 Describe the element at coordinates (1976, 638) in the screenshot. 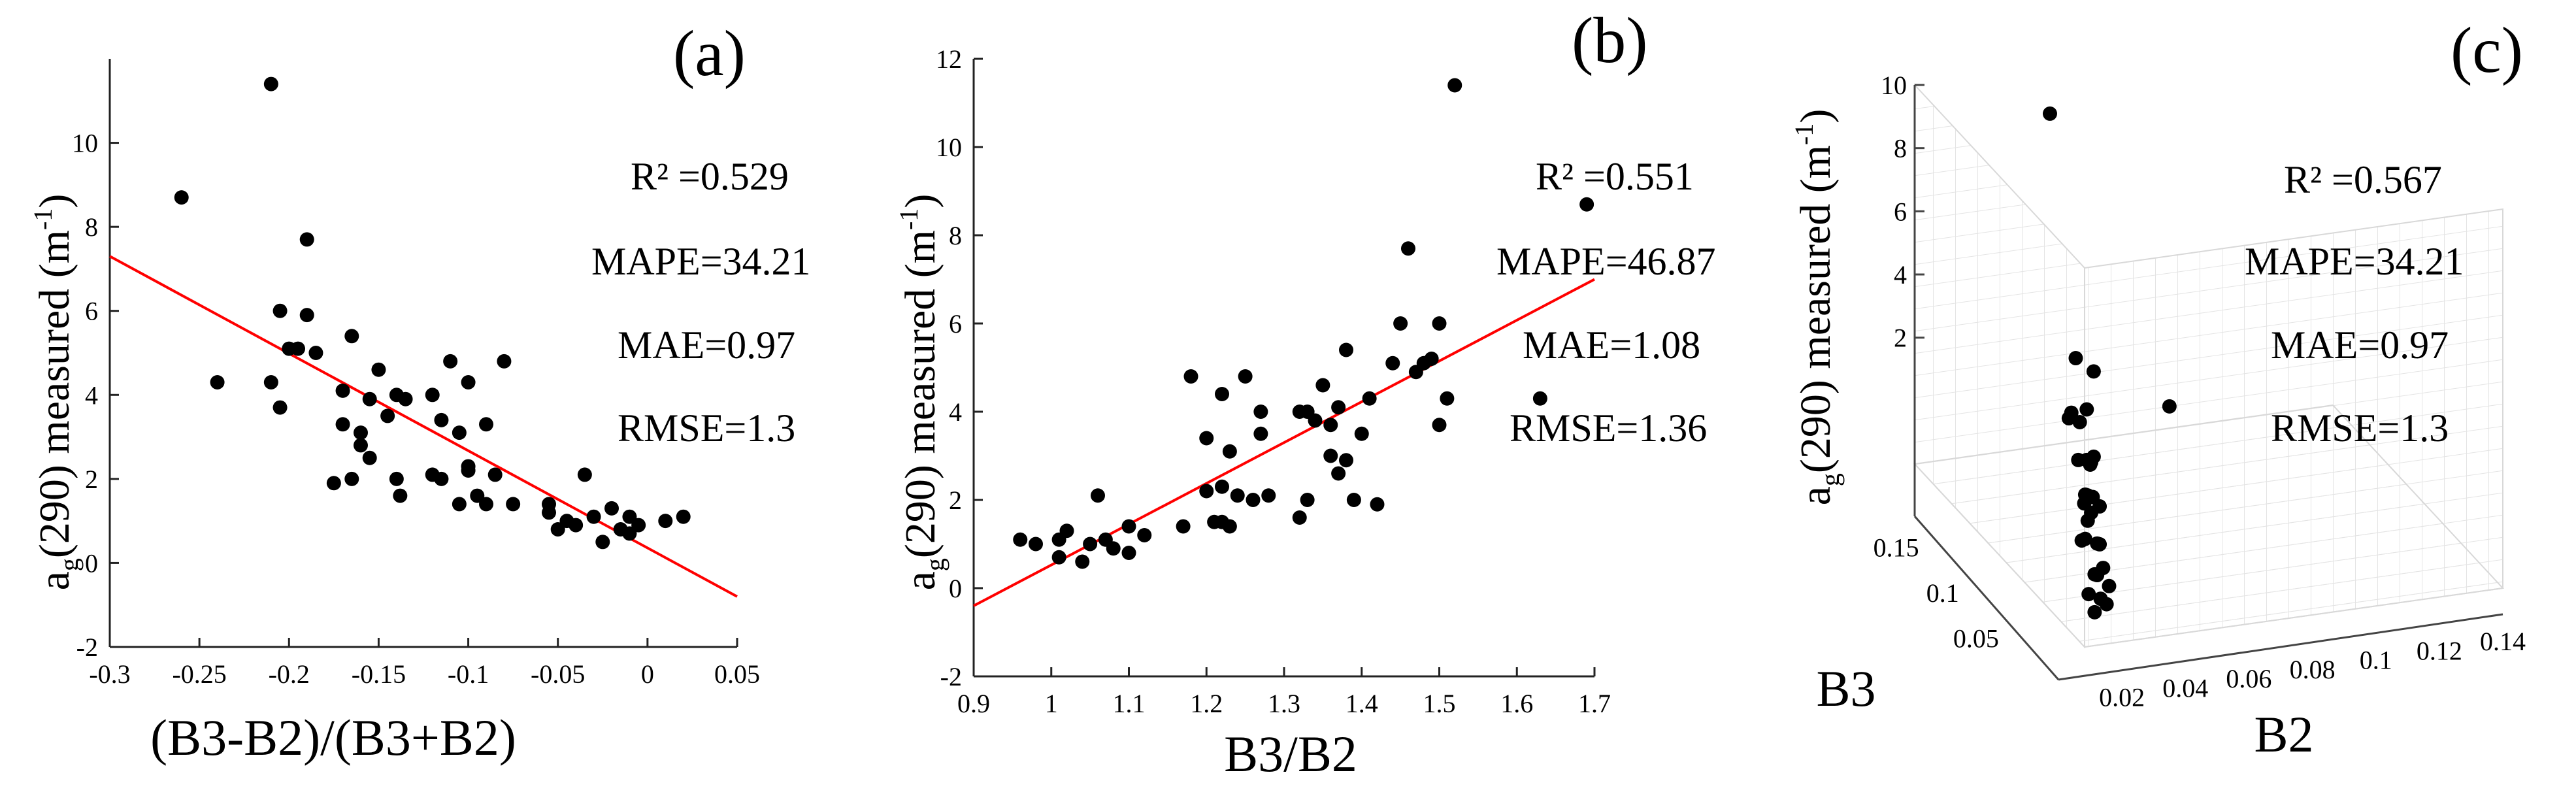

I see `panel-c-b3-tick-label: 0.05` at that location.